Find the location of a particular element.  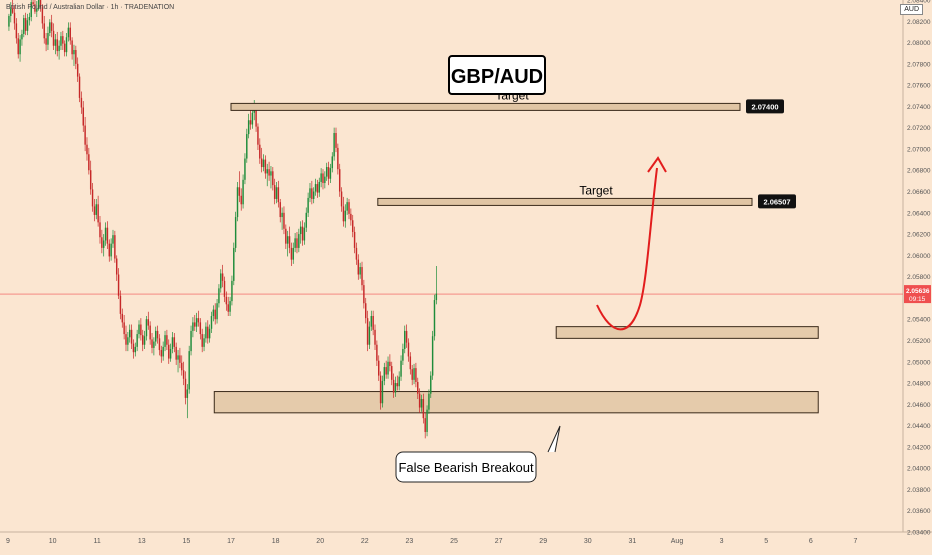

x-tick-label: 20 is located at coordinates (320, 541).